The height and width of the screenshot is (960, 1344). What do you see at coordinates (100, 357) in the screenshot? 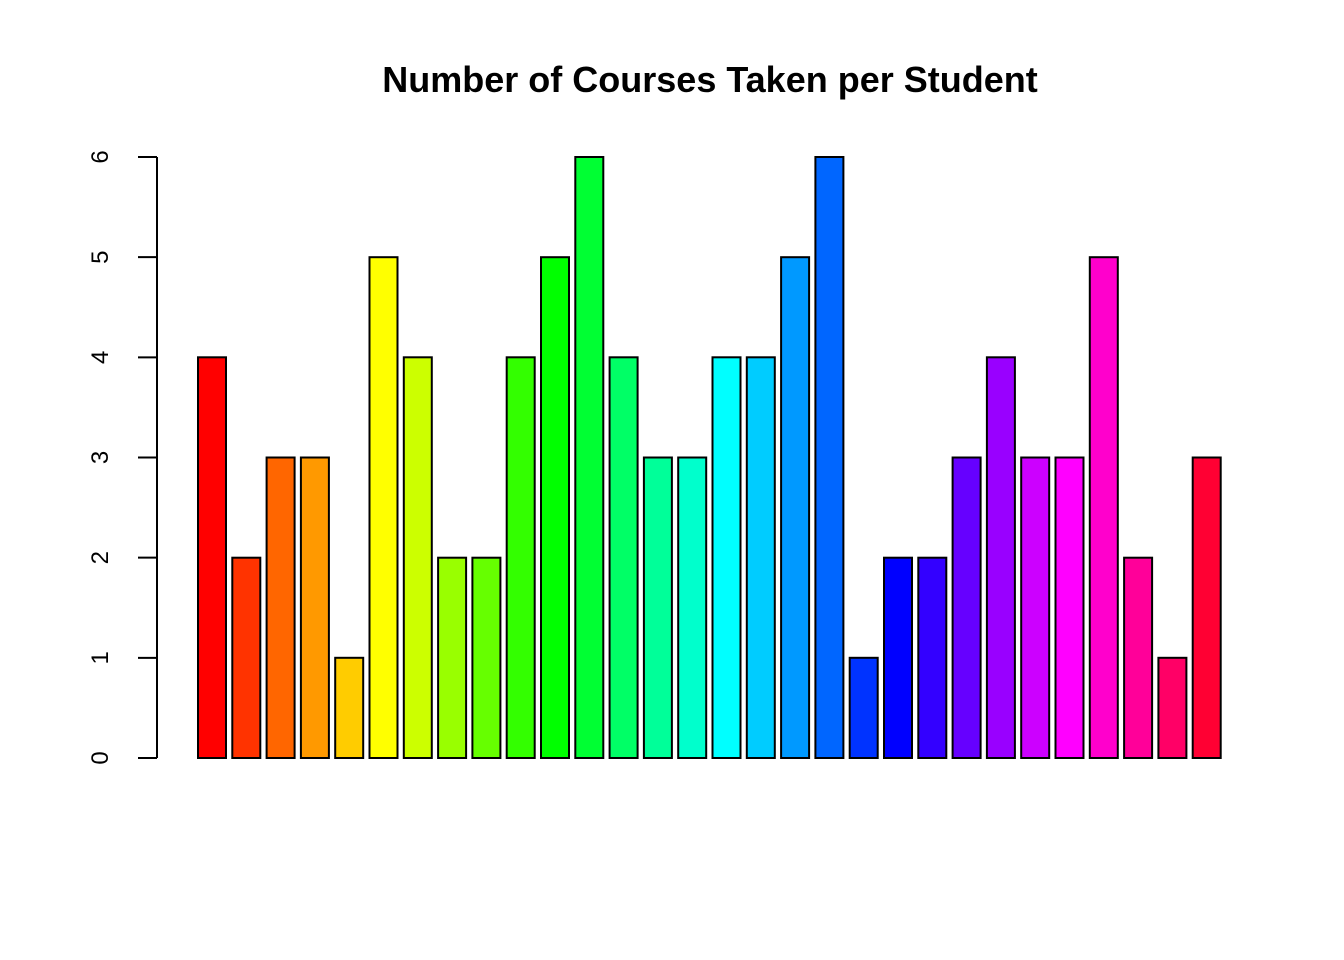
I see `y-tick-label: 4` at bounding box center [100, 357].